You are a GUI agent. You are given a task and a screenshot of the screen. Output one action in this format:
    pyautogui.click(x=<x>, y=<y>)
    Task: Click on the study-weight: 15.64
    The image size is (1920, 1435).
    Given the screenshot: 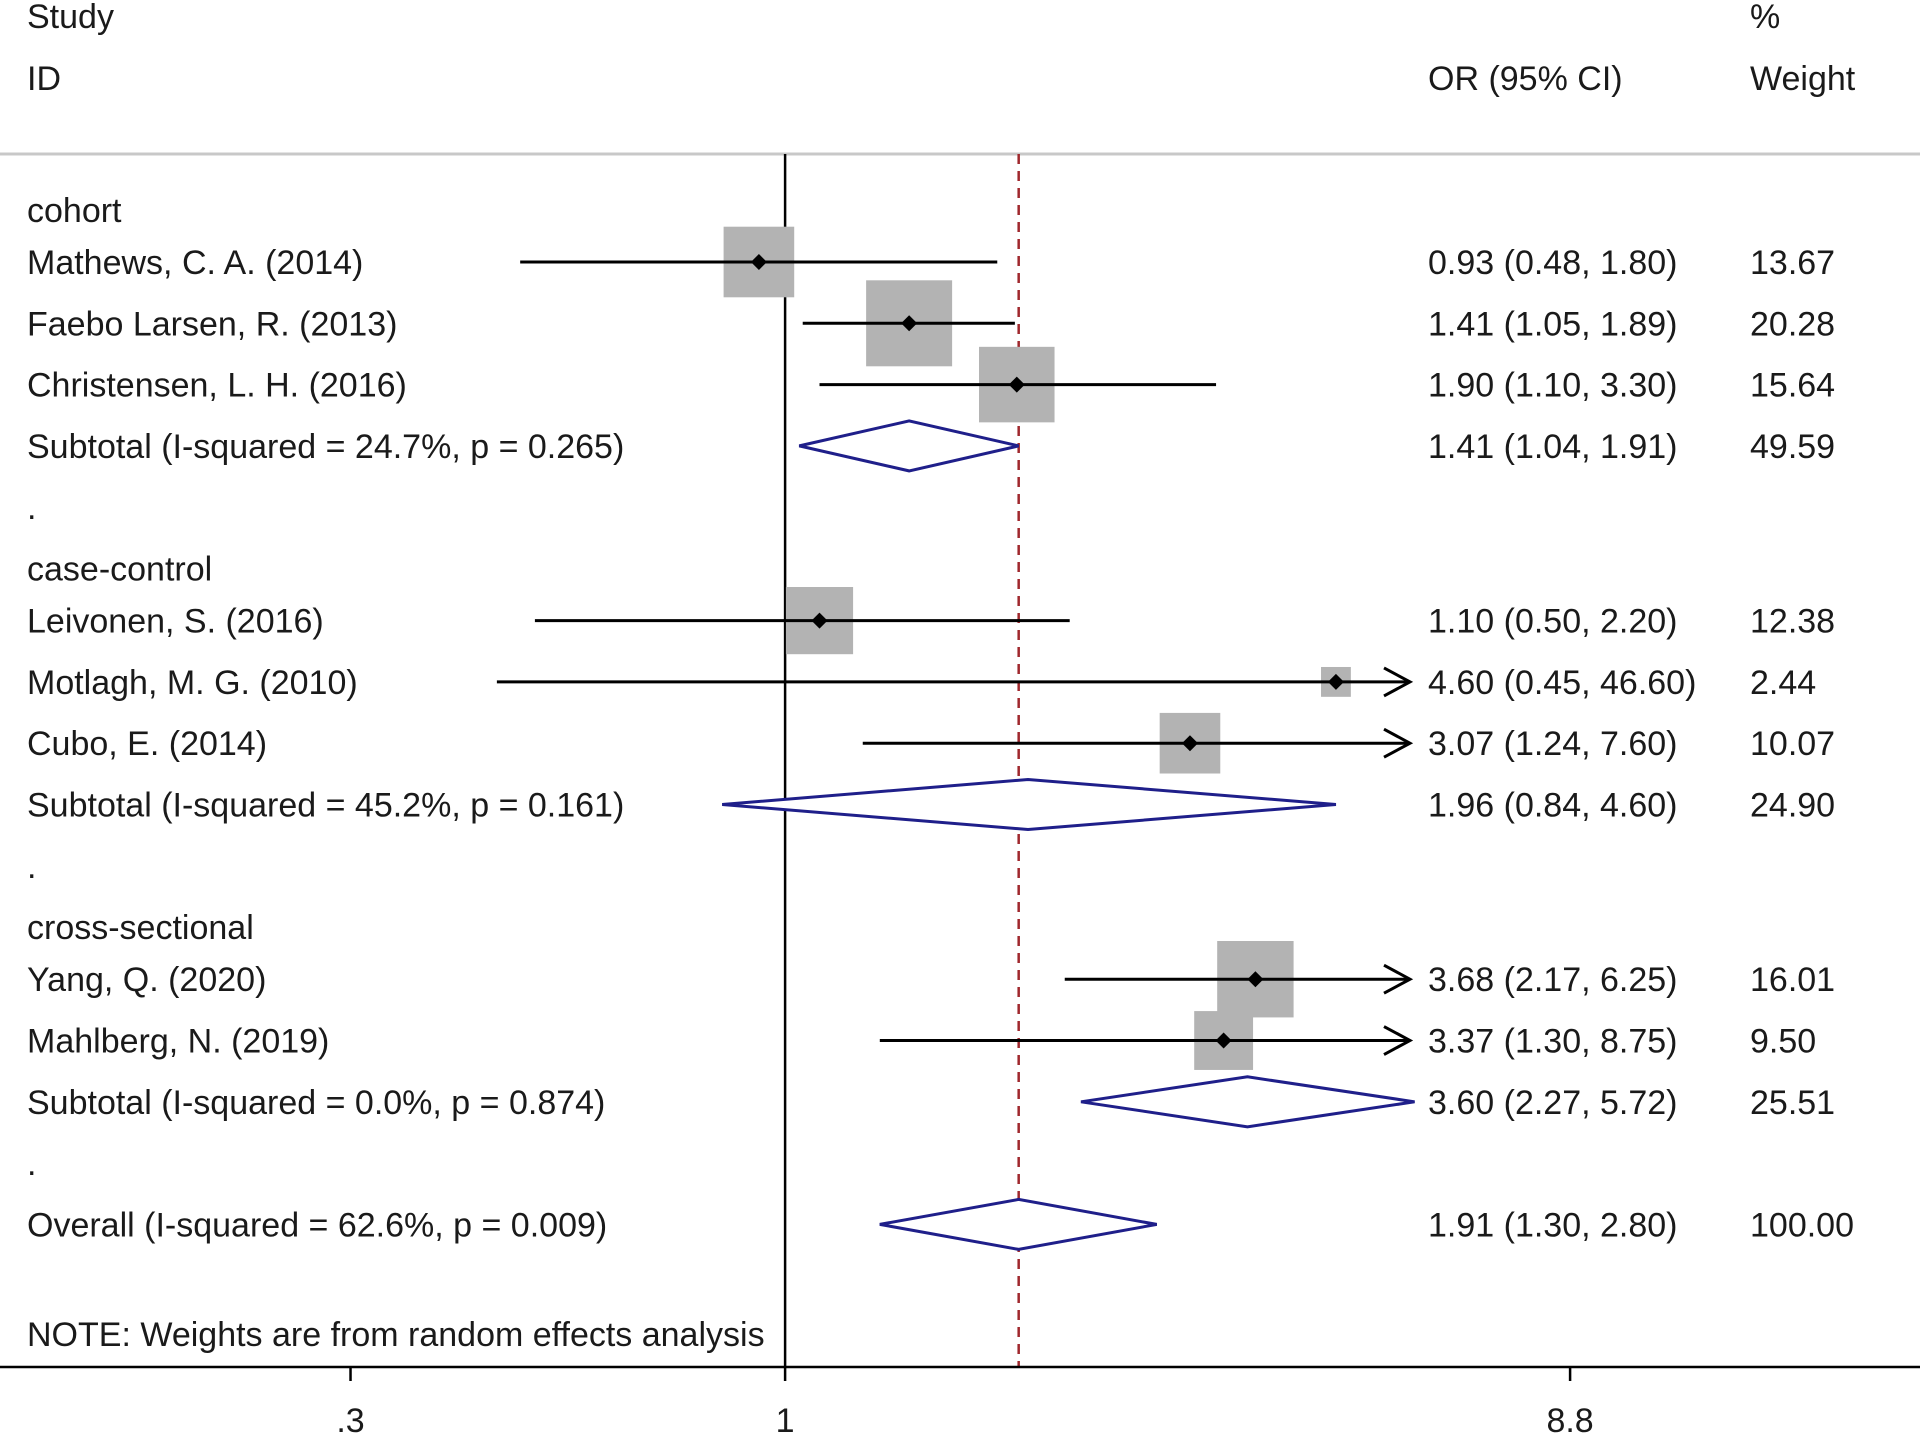 What is the action you would take?
    pyautogui.click(x=1792, y=386)
    